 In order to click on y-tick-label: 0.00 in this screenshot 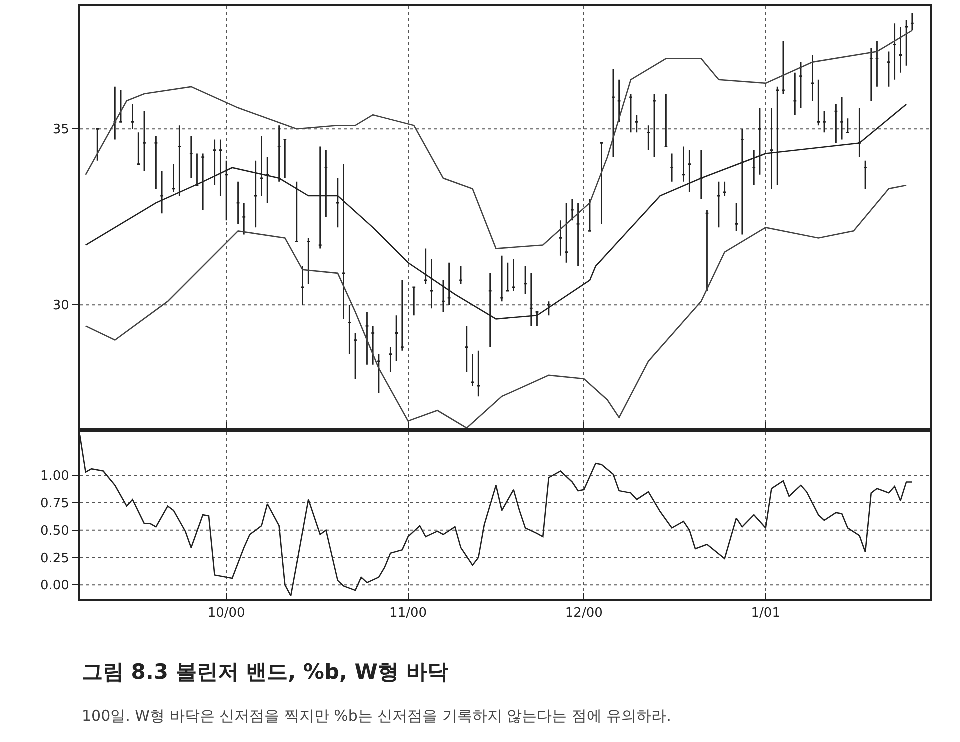, I will do `click(55, 586)`.